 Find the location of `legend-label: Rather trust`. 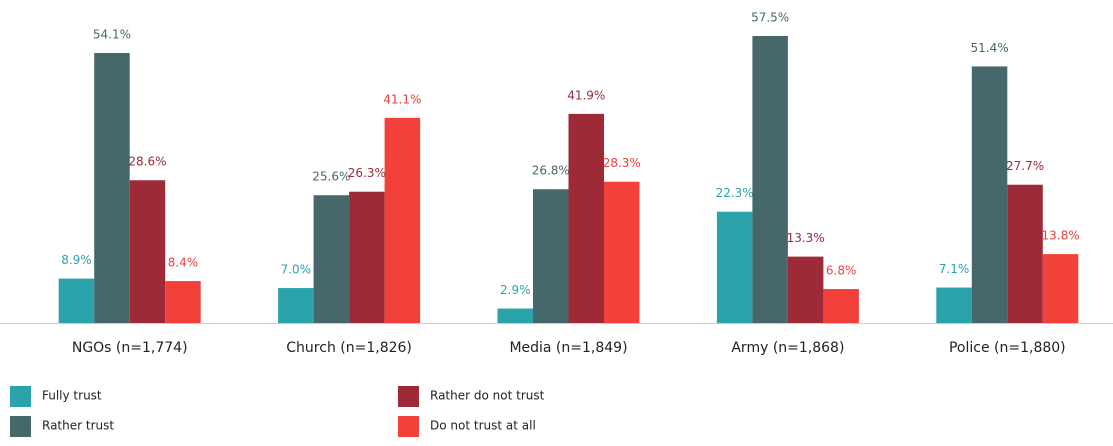

legend-label: Rather trust is located at coordinates (78, 426).